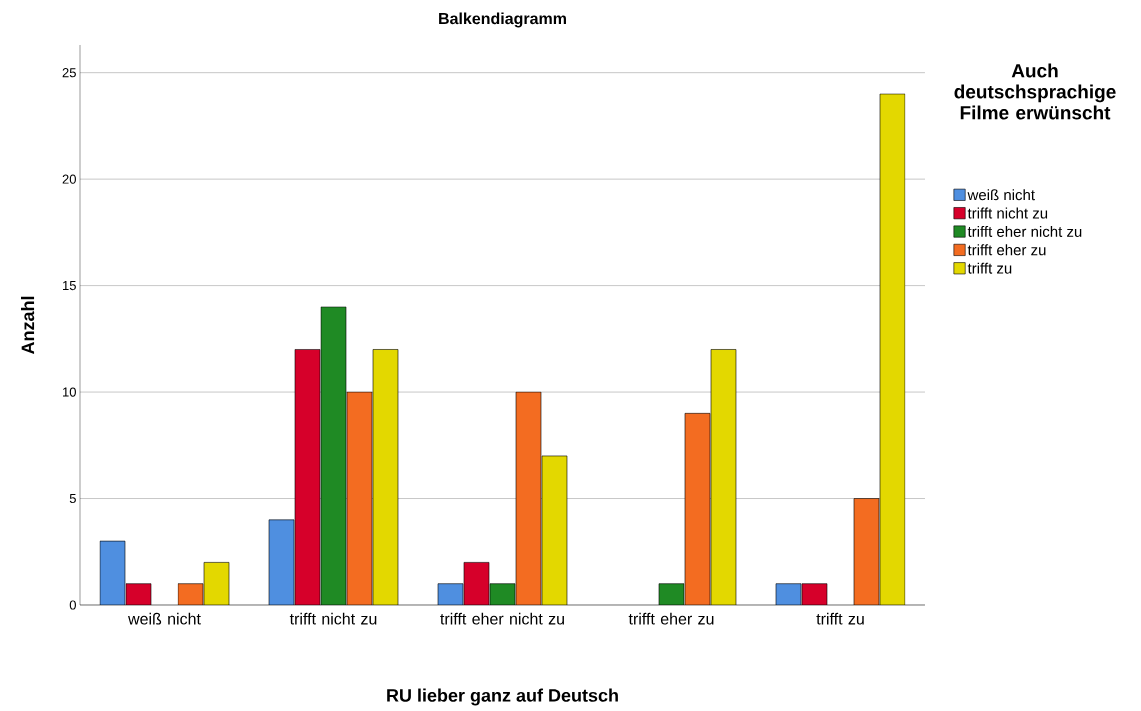 The image size is (1141, 711). What do you see at coordinates (69, 179) in the screenshot?
I see `y-tick-label: 20` at bounding box center [69, 179].